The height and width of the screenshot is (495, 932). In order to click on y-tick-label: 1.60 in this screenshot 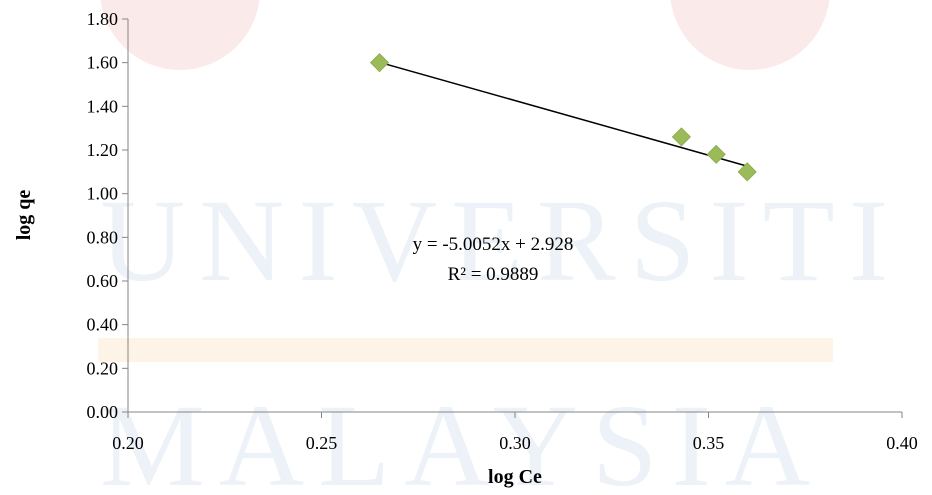, I will do `click(103, 63)`.